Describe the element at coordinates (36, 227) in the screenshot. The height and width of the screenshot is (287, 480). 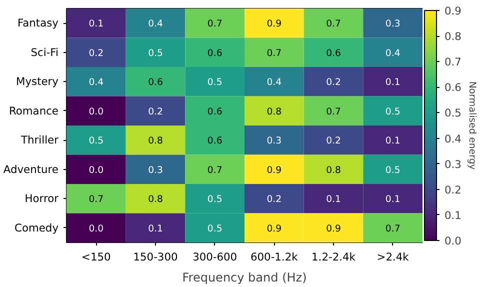
I see `y-tick-label: Comedy` at that location.